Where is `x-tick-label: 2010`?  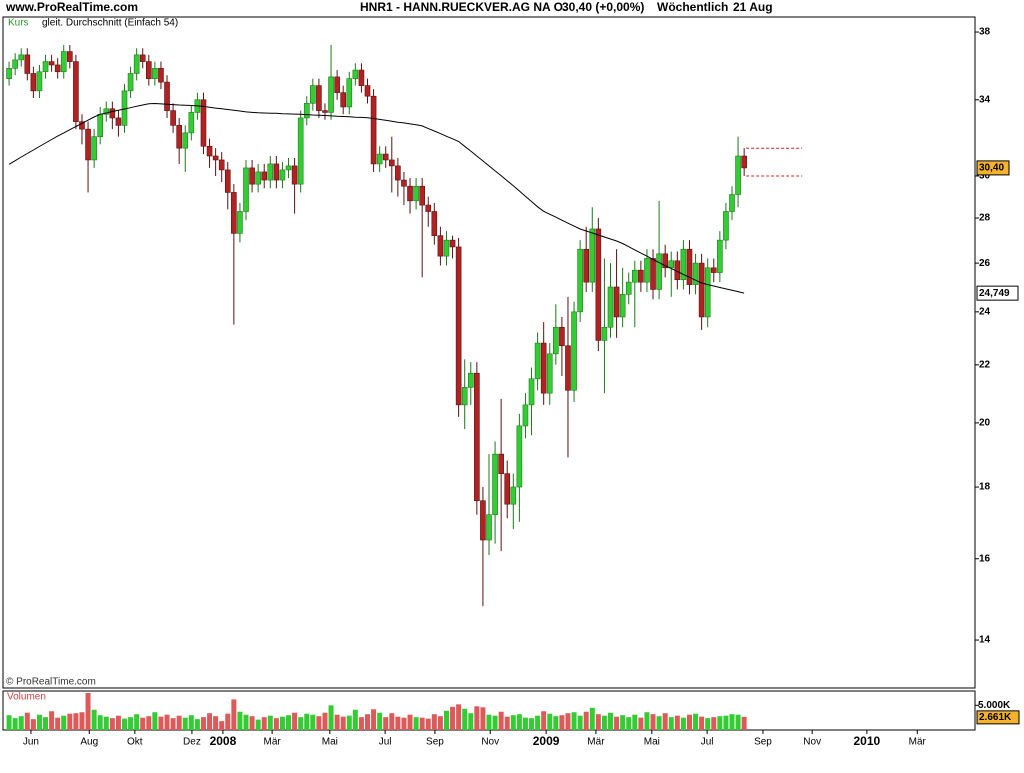
x-tick-label: 2010 is located at coordinates (867, 741).